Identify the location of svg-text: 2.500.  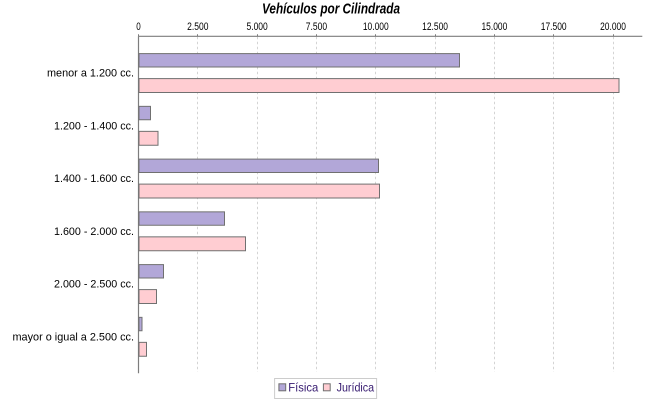
(197, 27).